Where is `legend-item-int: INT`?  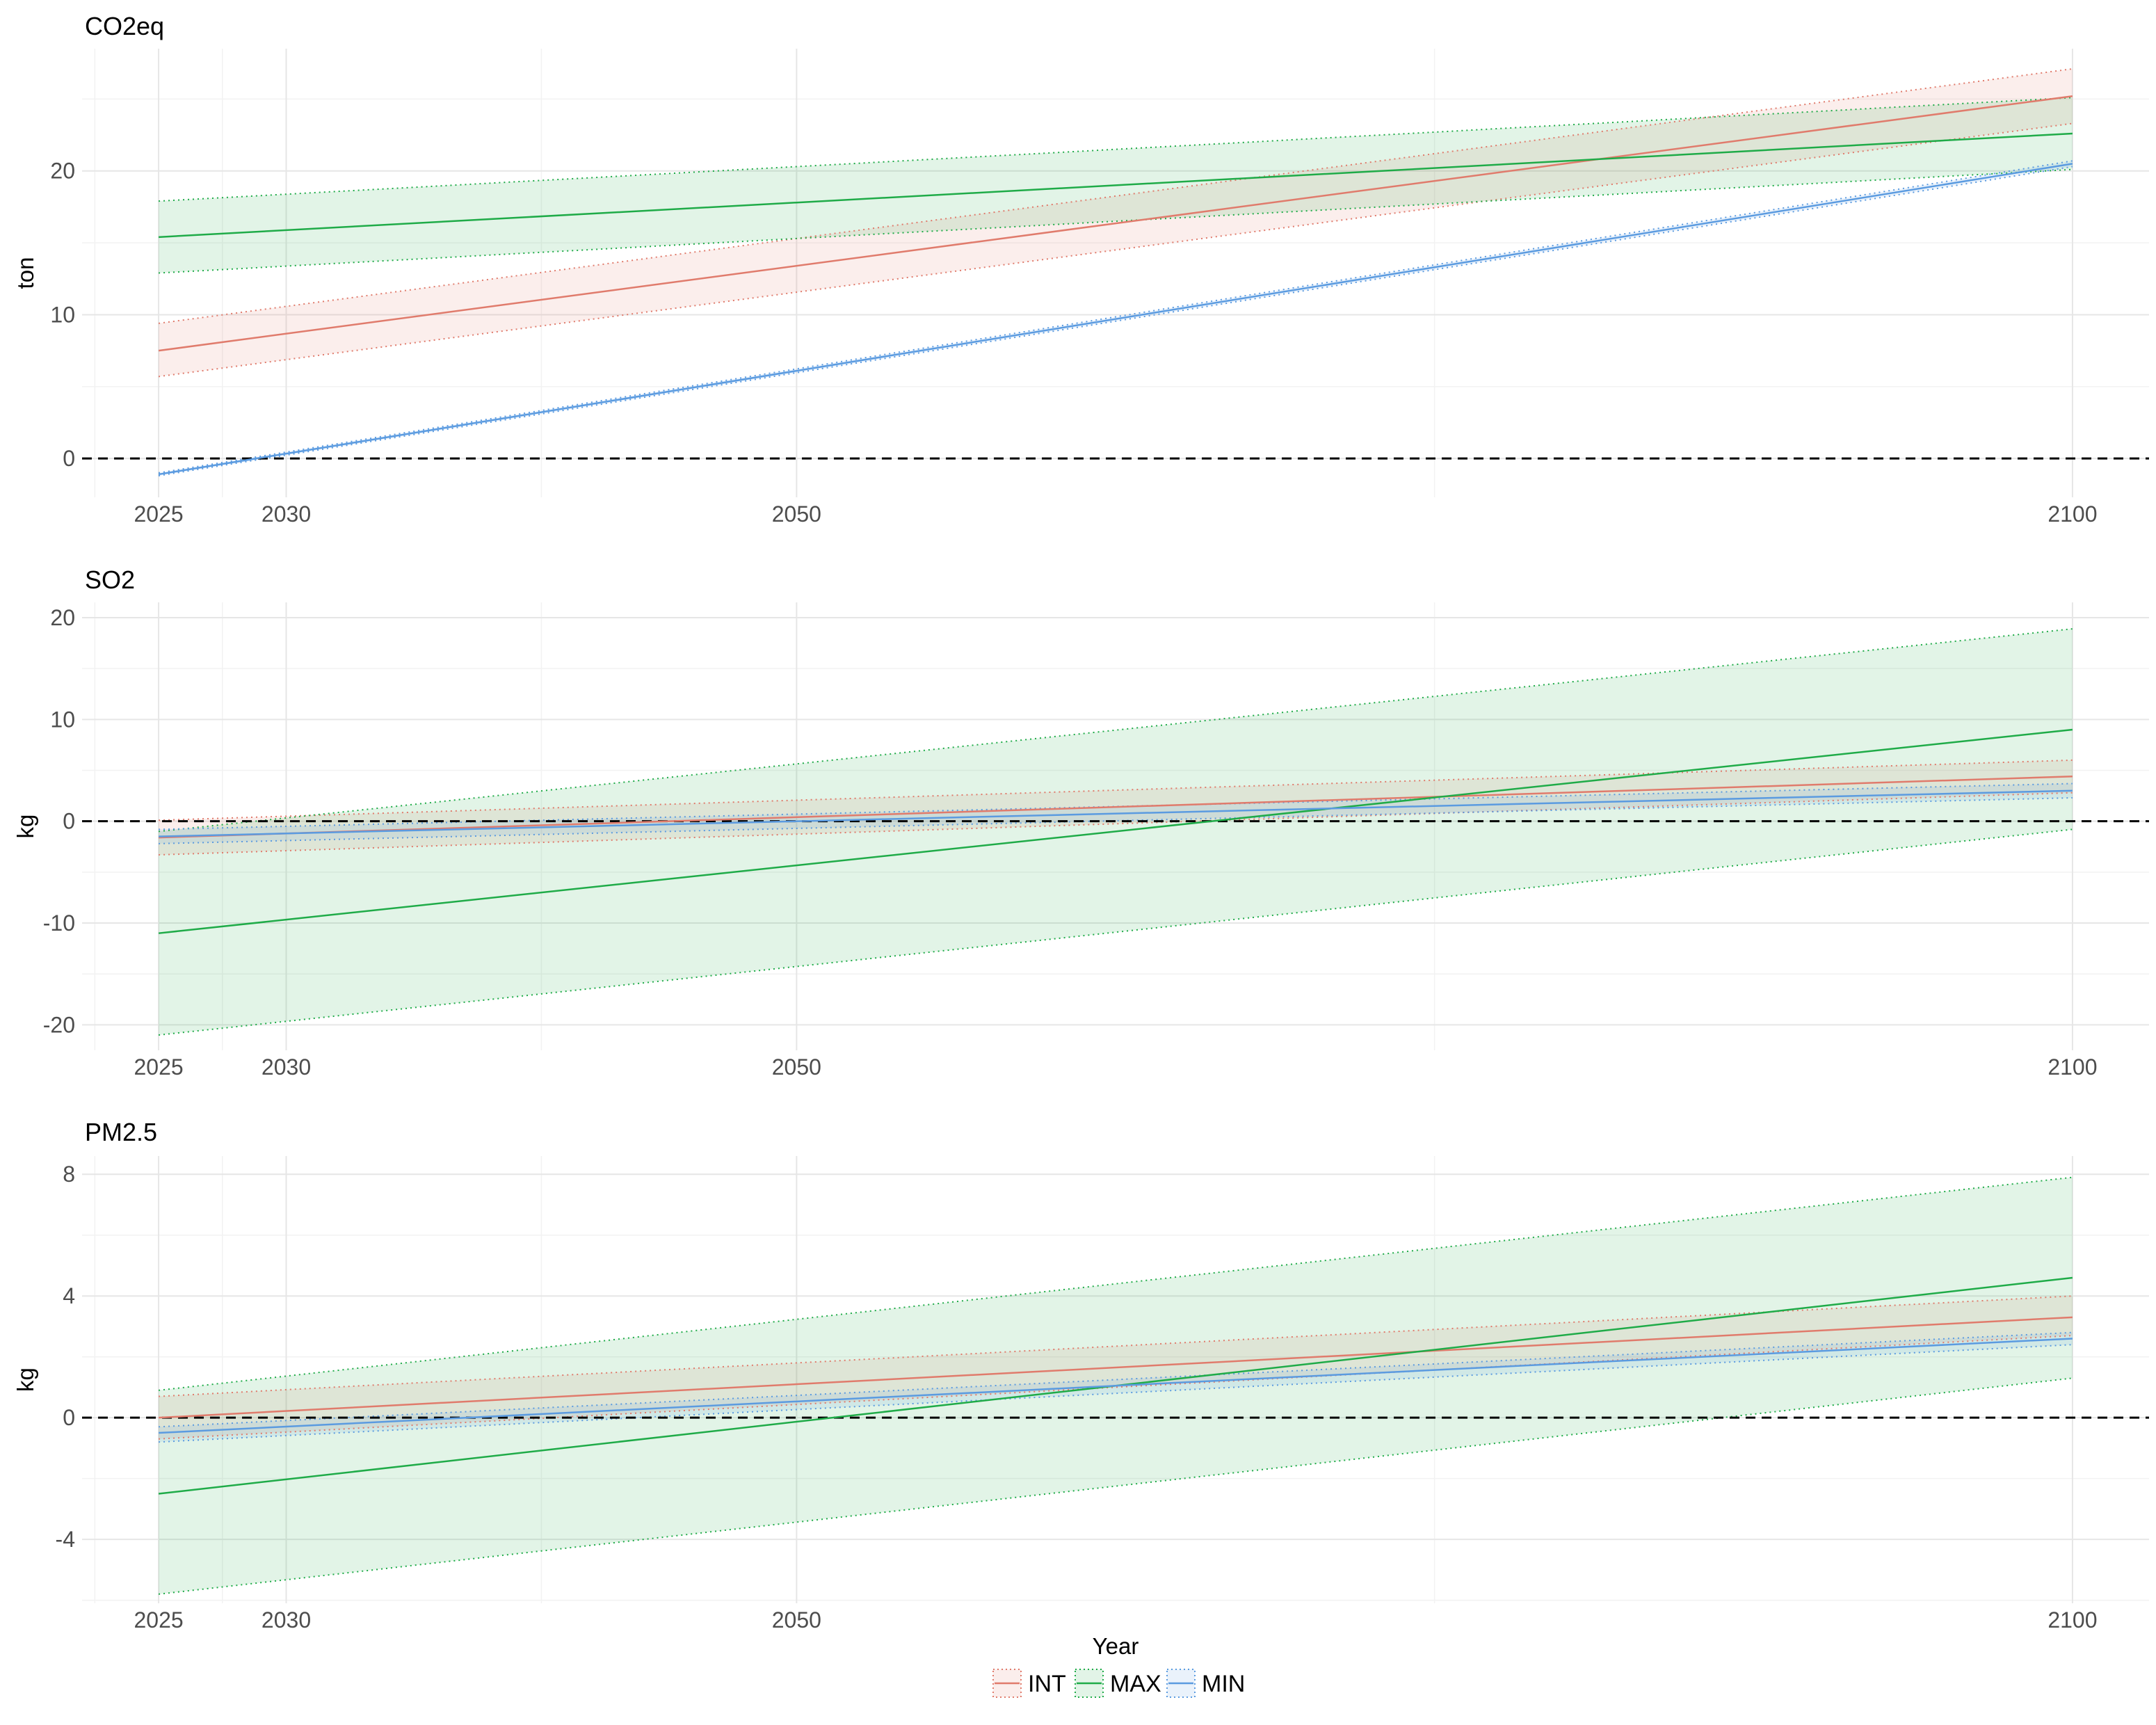 legend-item-int: INT is located at coordinates (1029, 1684).